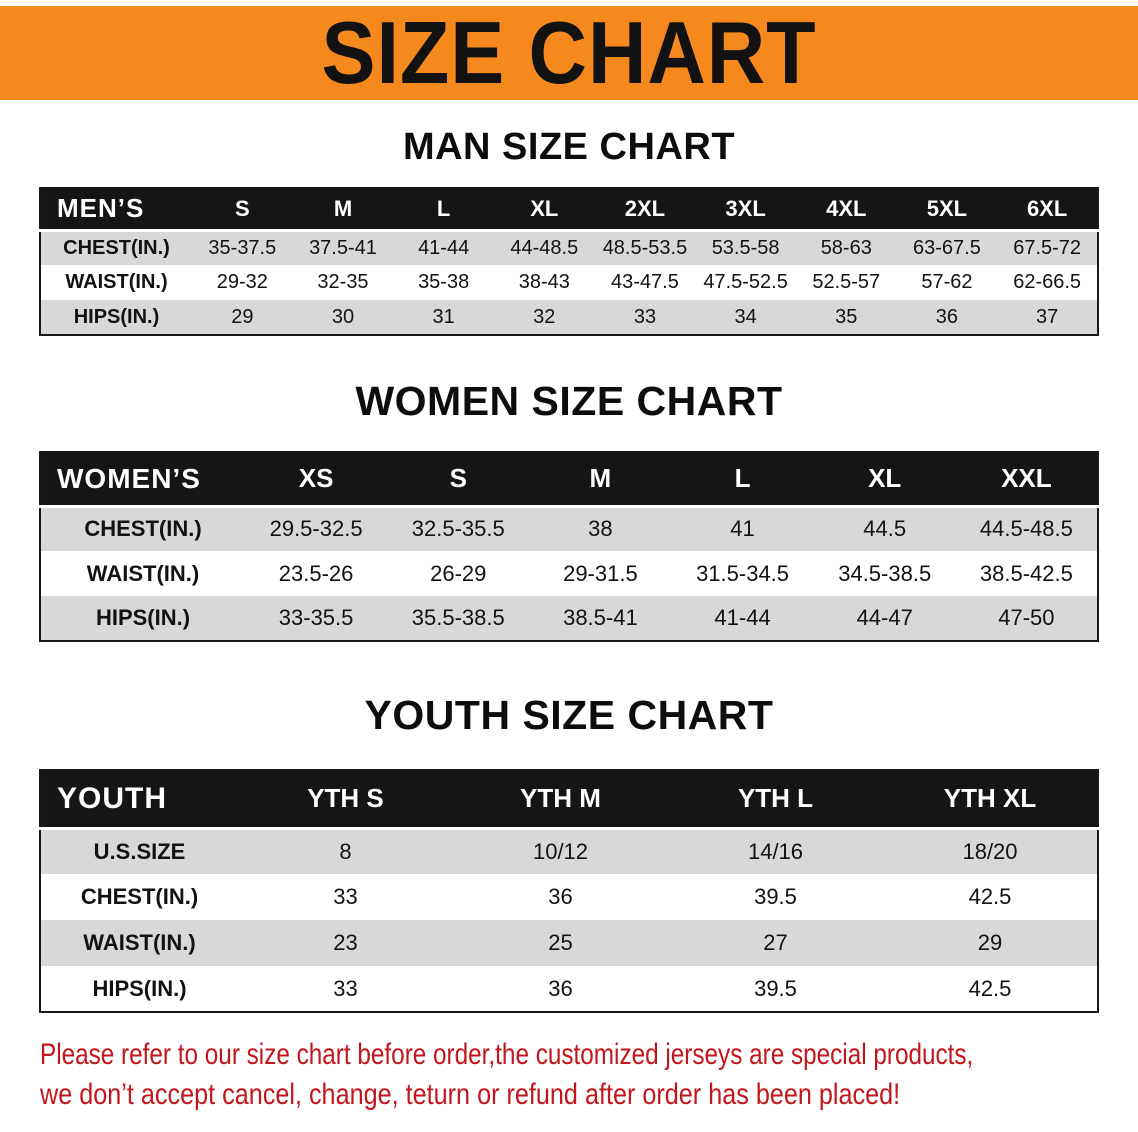  What do you see at coordinates (458, 573) in the screenshot?
I see `value-cell: 26-29` at bounding box center [458, 573].